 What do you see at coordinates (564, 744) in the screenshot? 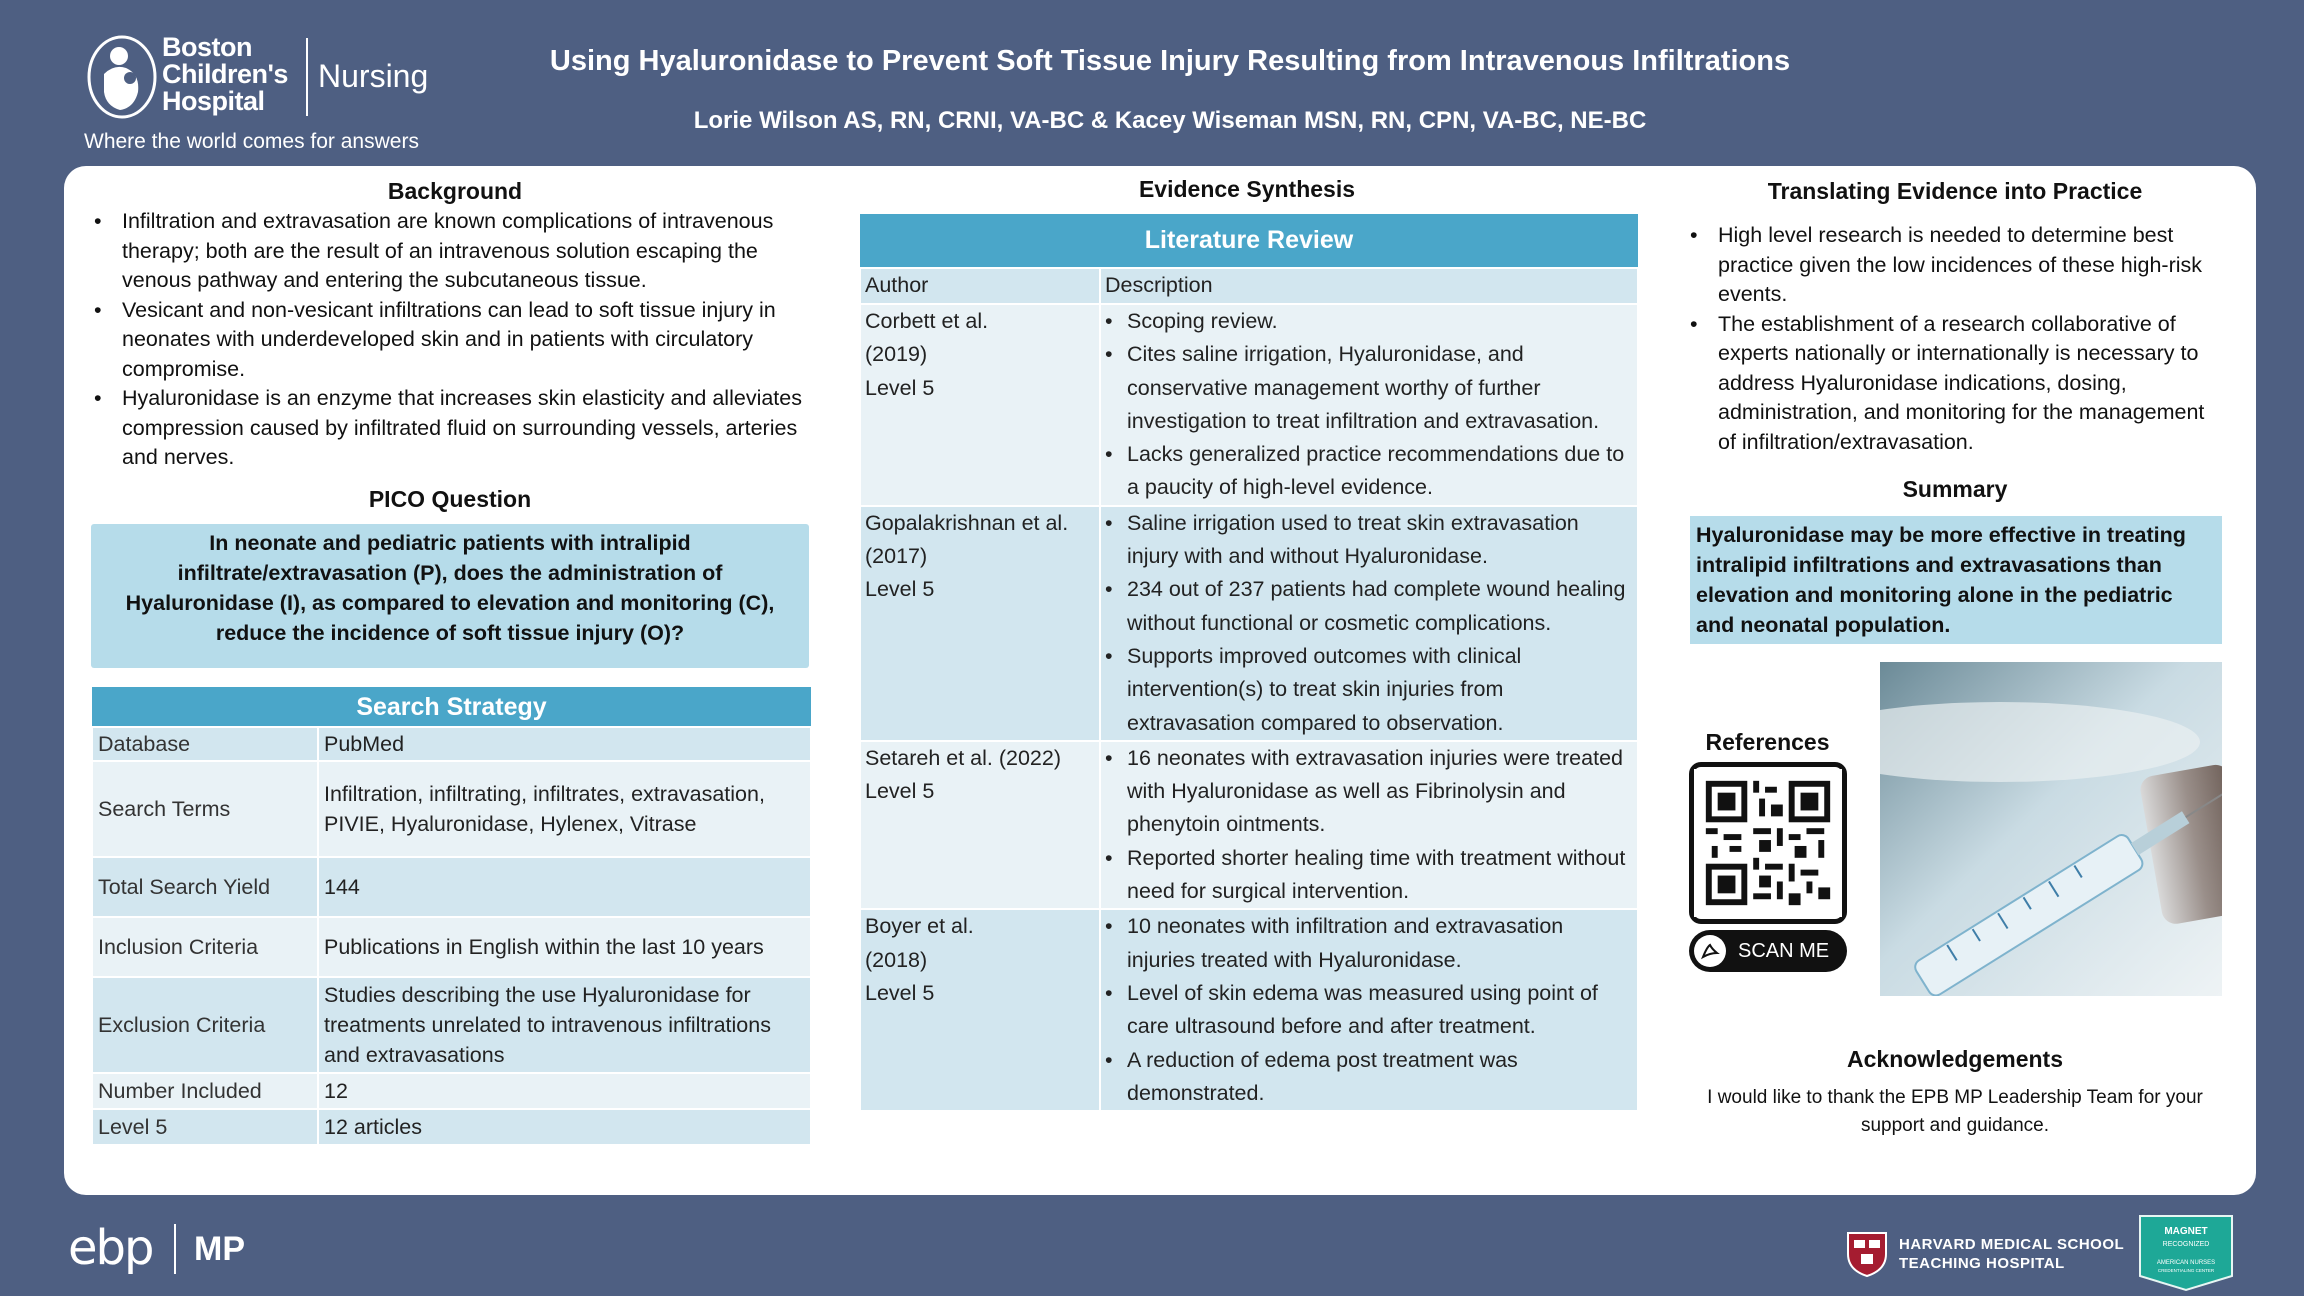
I see `row-value: PubMed` at bounding box center [564, 744].